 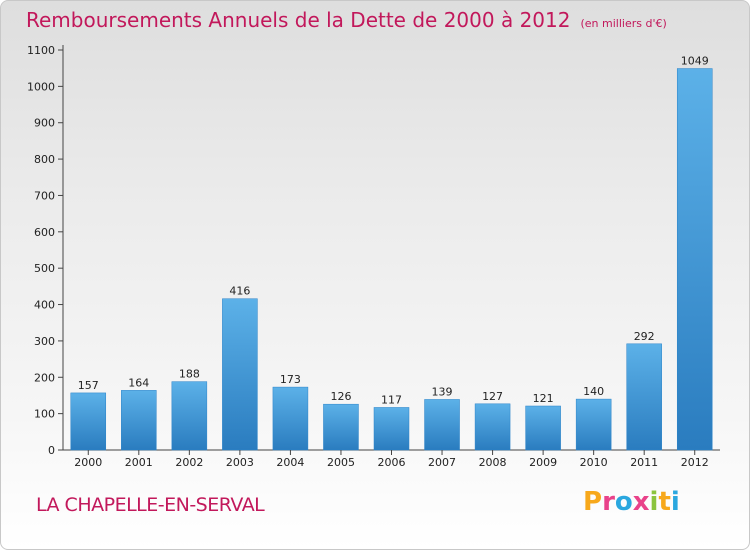 I want to click on data-label: 292, so click(x=644, y=336).